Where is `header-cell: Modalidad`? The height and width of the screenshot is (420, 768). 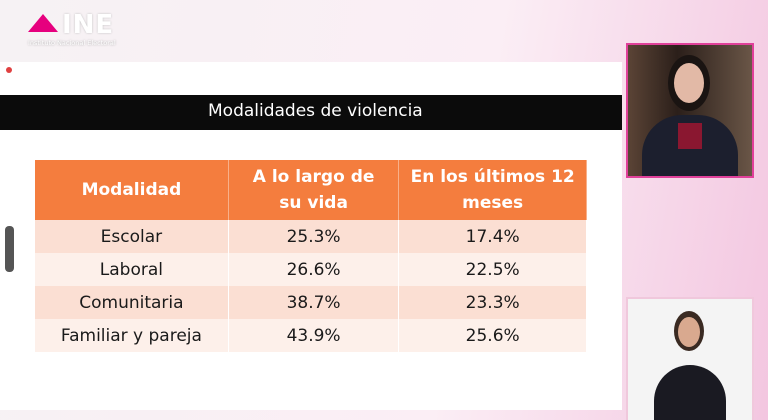
header-cell: Modalidad is located at coordinates (132, 190).